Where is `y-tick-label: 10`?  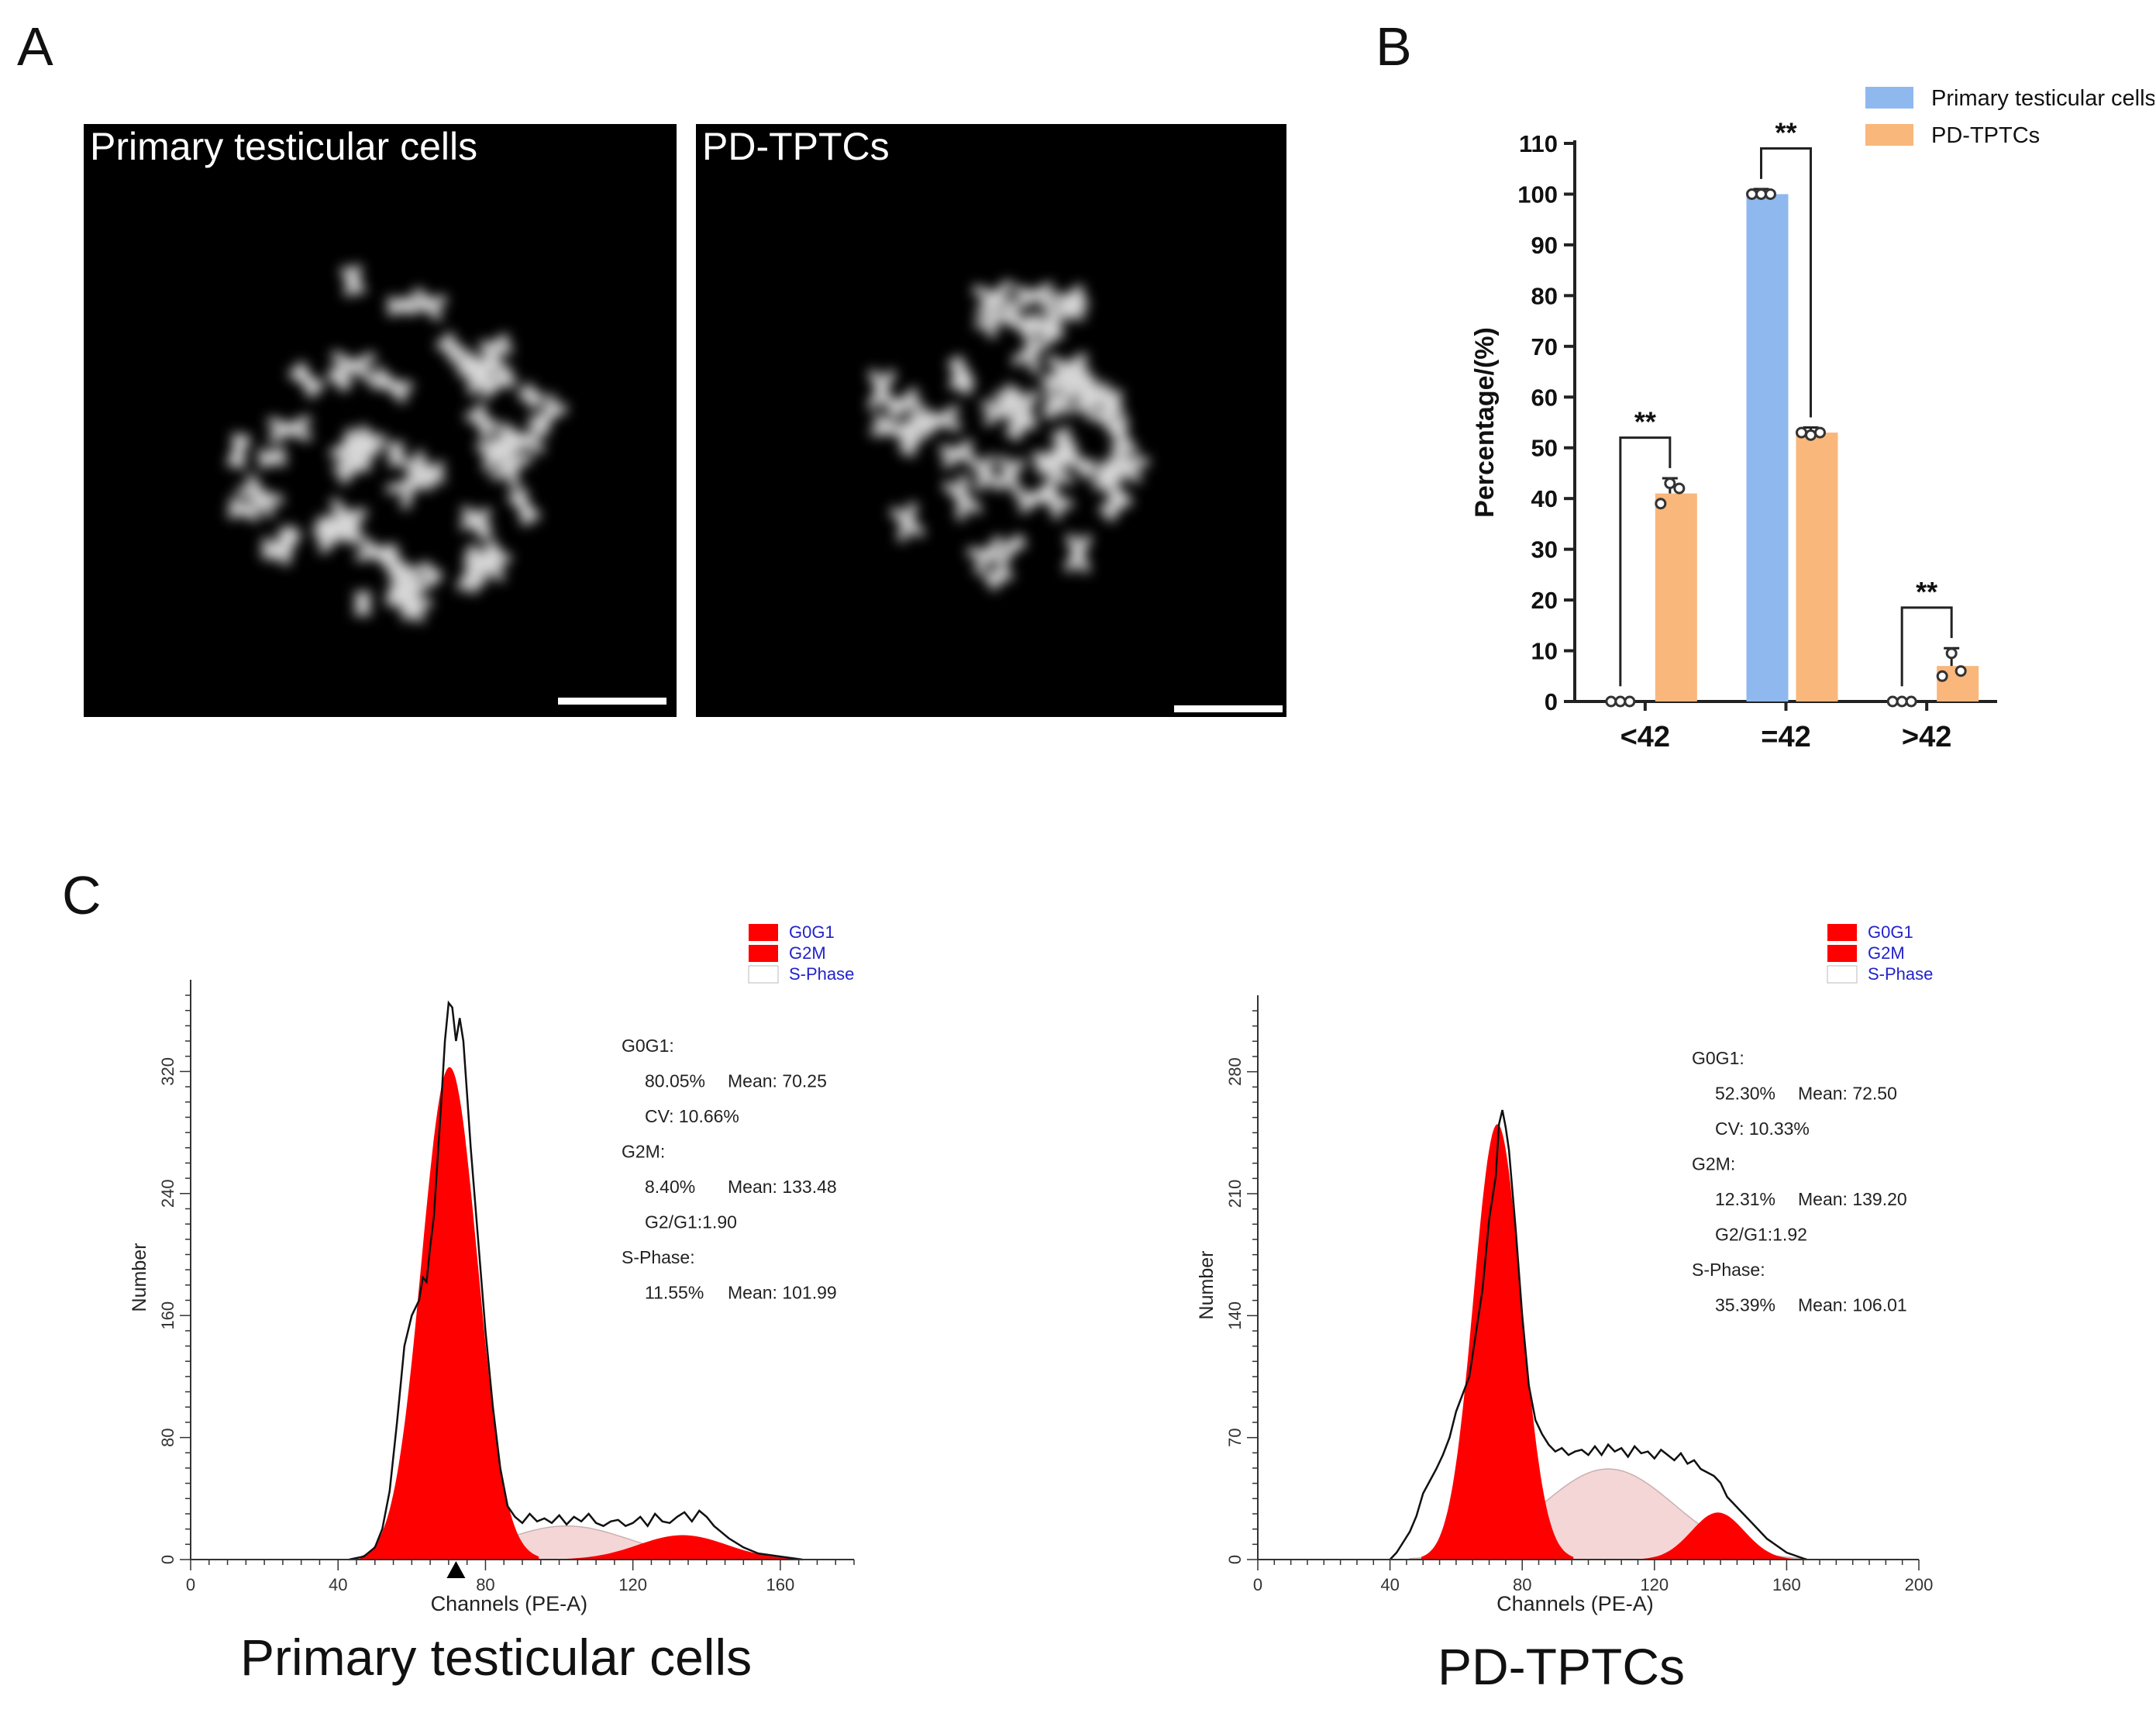 y-tick-label: 10 is located at coordinates (1544, 651).